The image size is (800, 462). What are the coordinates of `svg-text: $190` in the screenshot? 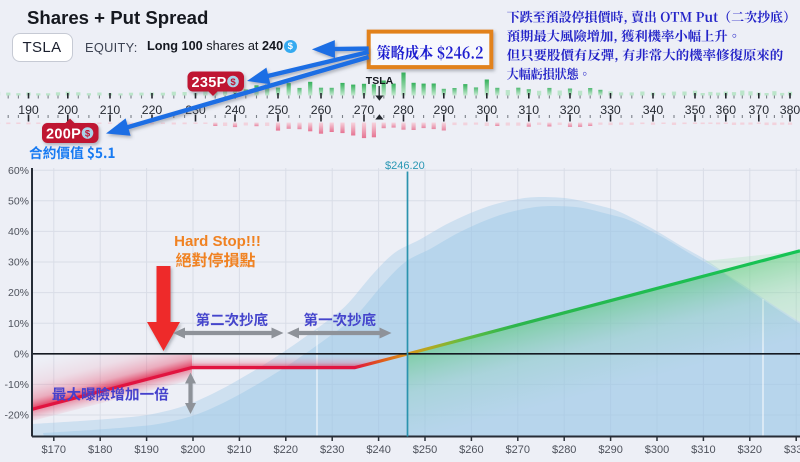 It's located at (146, 450).